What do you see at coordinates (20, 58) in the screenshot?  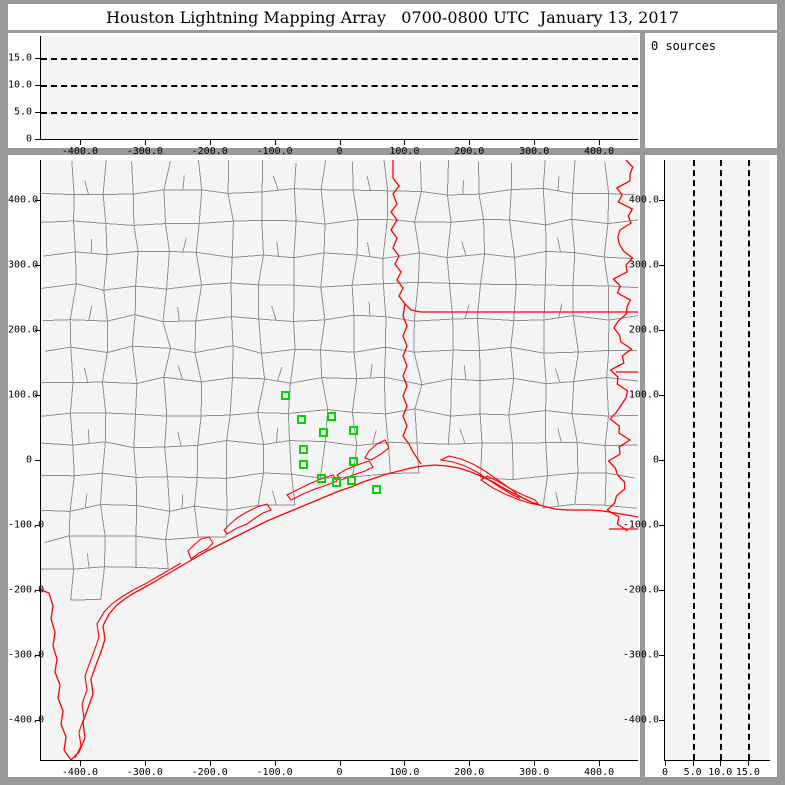 I see `y-tick-label: 15.0` at bounding box center [20, 58].